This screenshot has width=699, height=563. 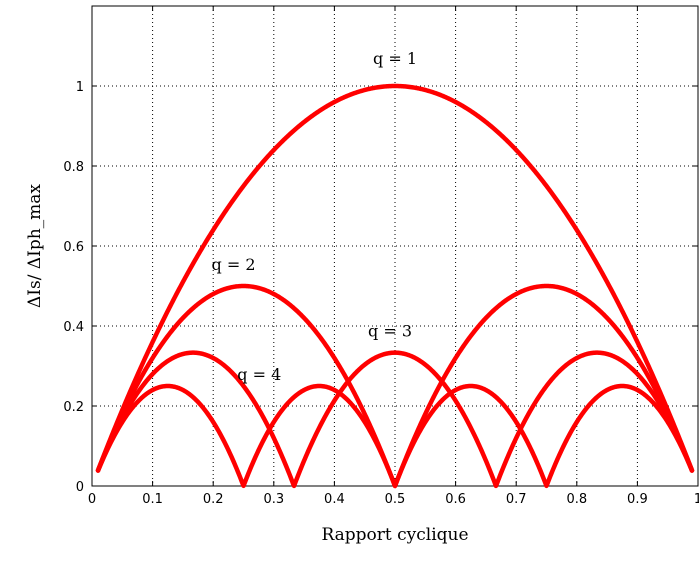 I want to click on y-tick-label: 1, so click(x=80, y=87).